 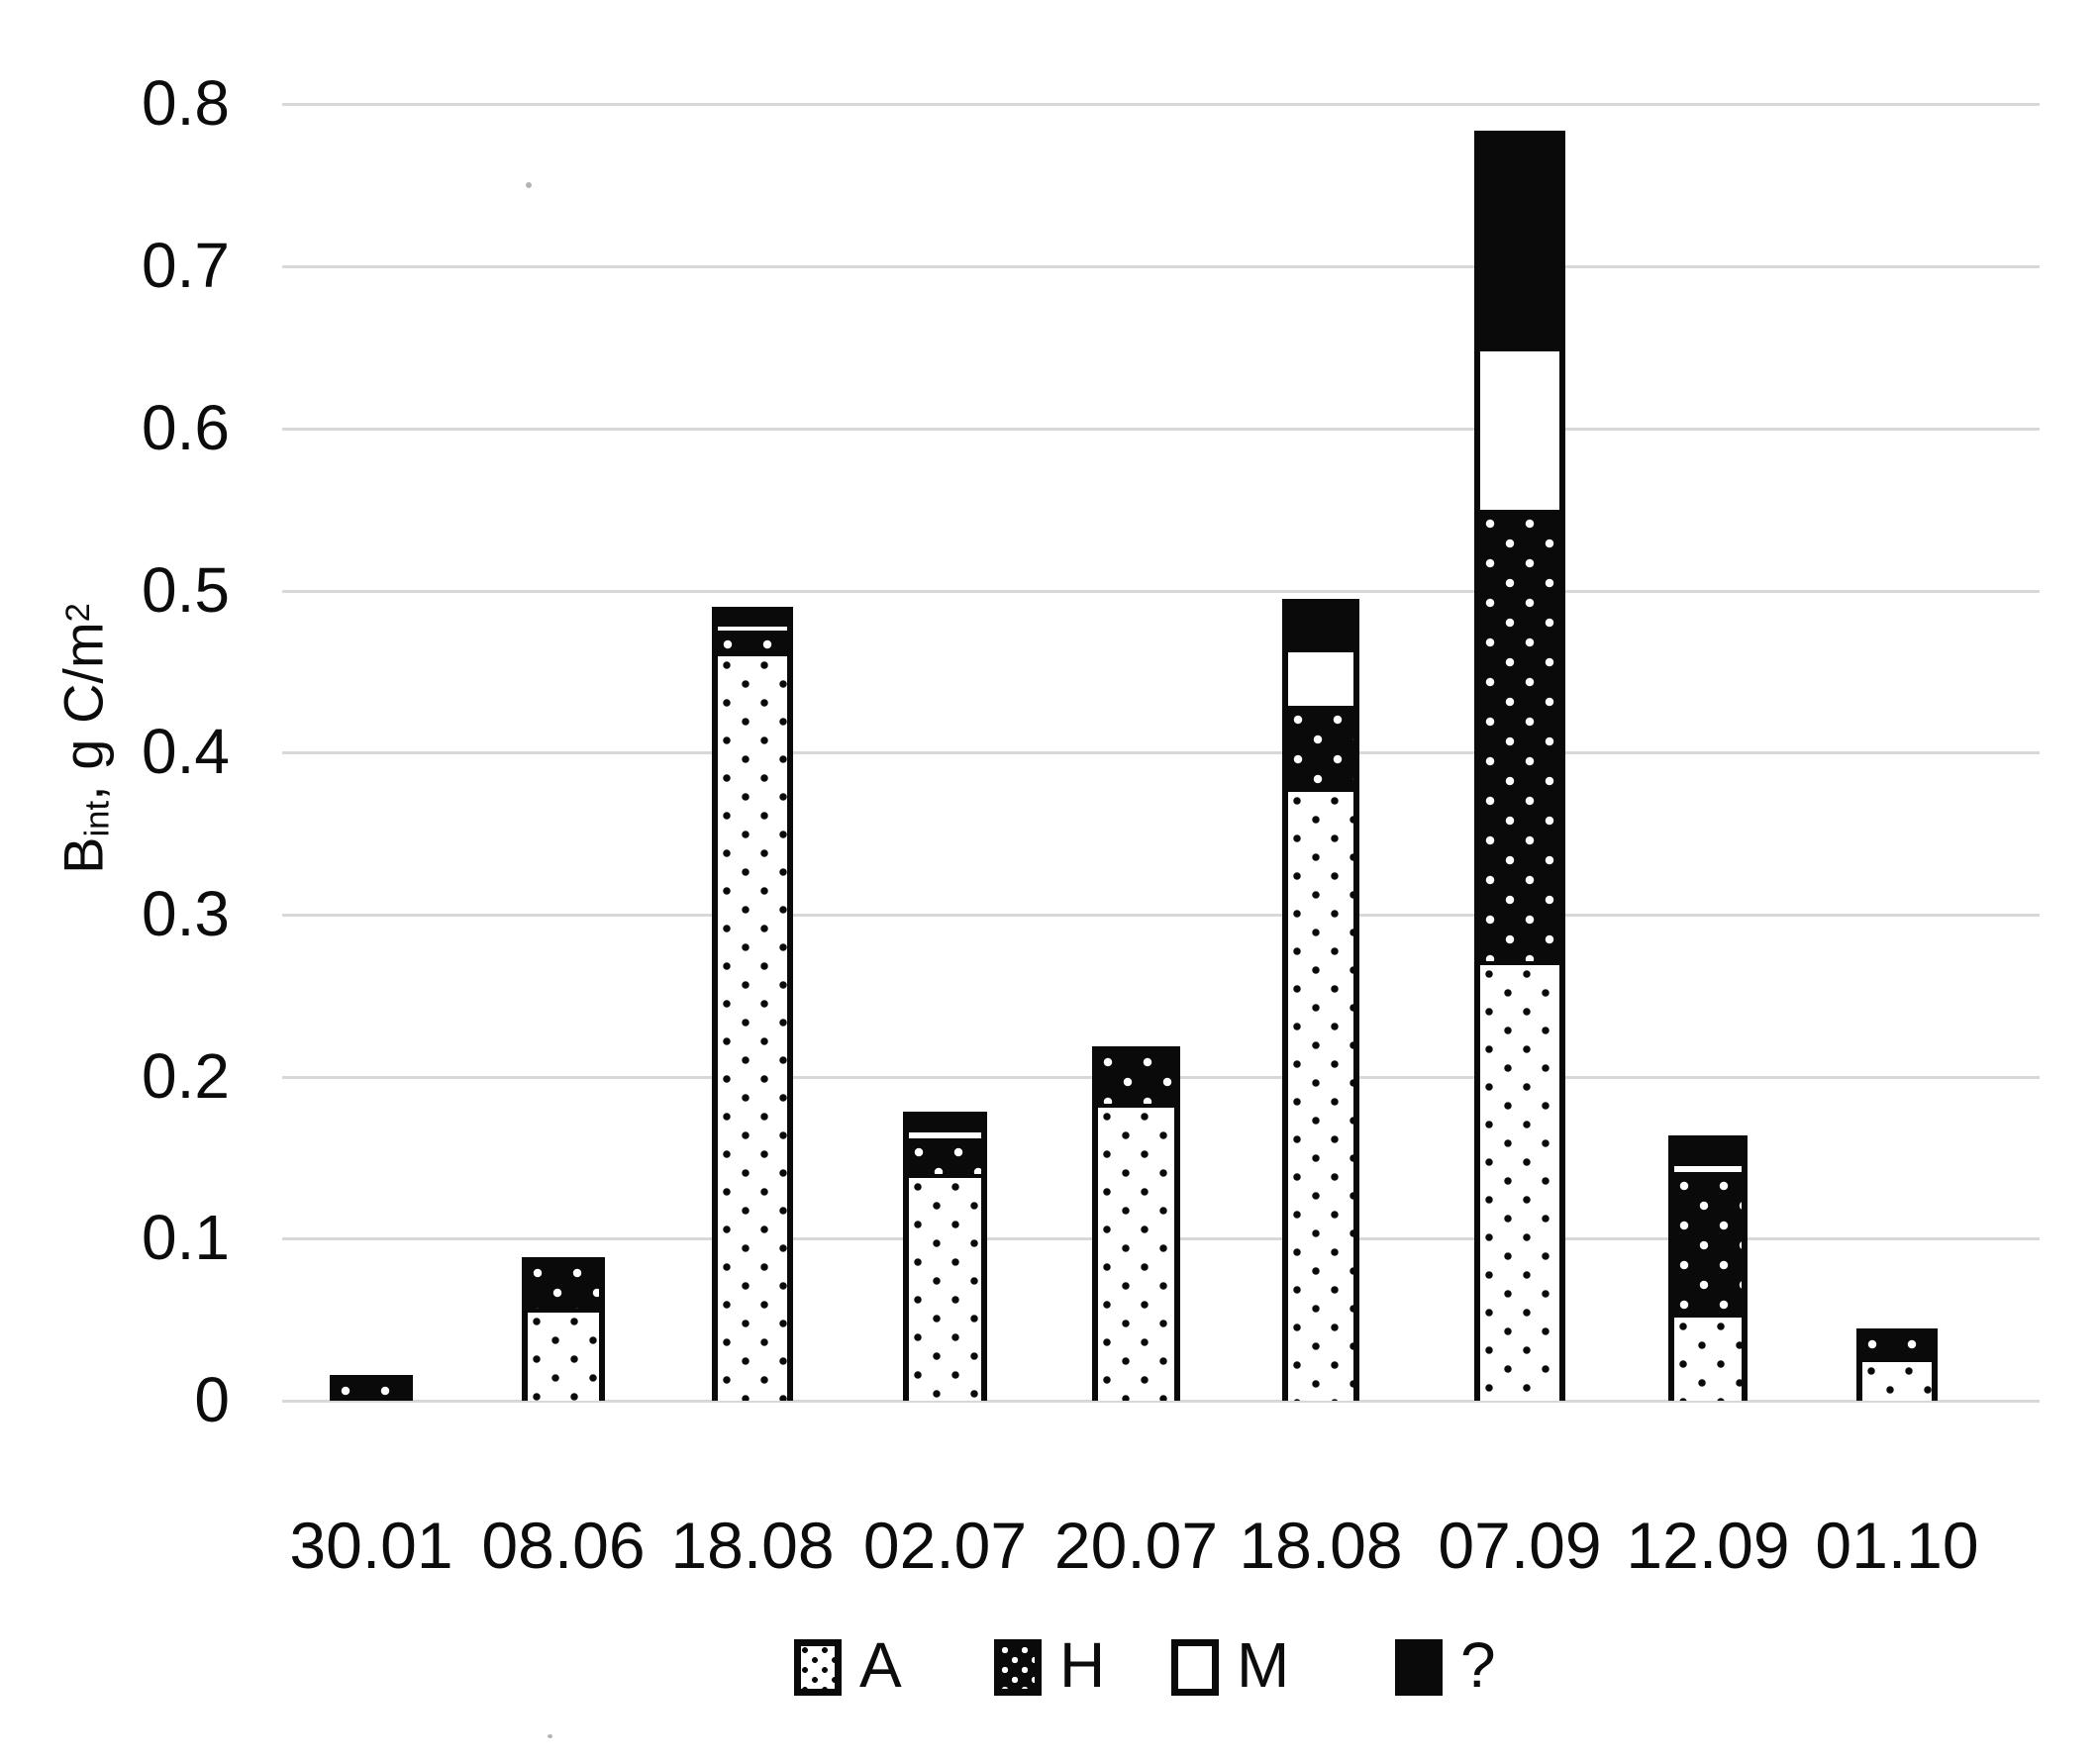 What do you see at coordinates (186, 1075) in the screenshot?
I see `y-tick-label: 0.2` at bounding box center [186, 1075].